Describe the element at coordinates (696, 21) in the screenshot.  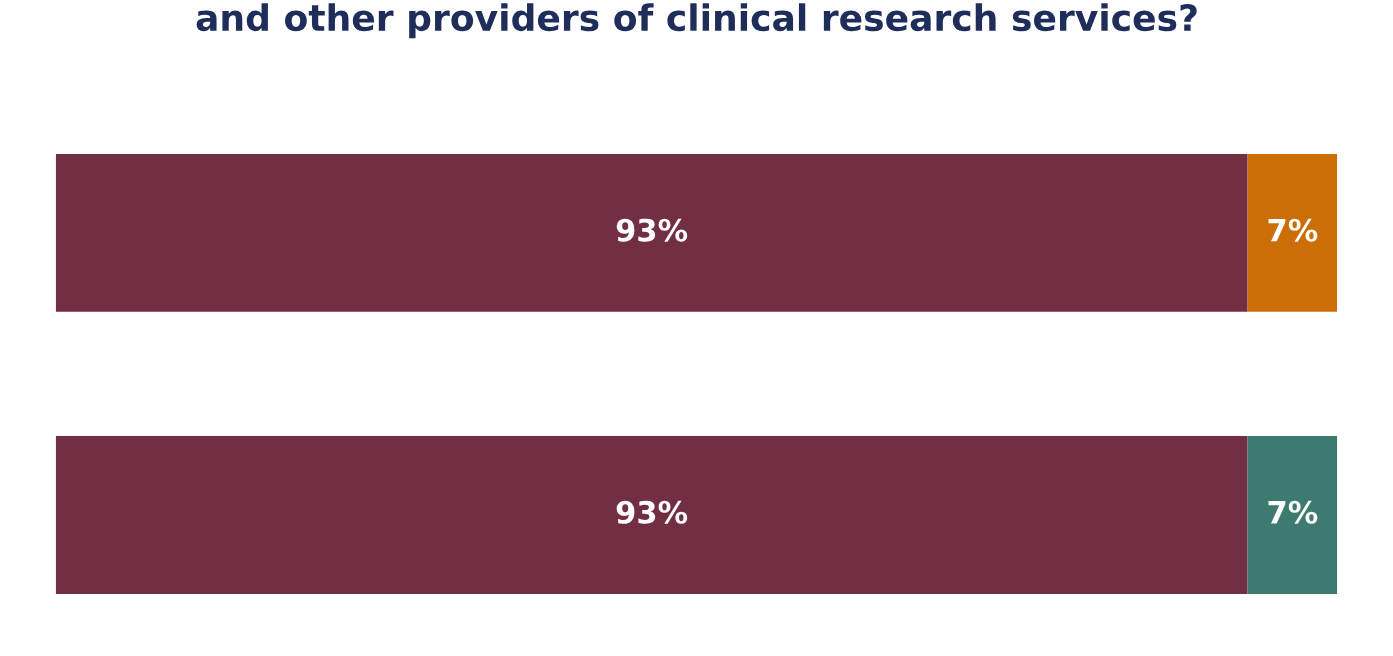
I see `chart-title: and other providers of clinical research services?` at that location.